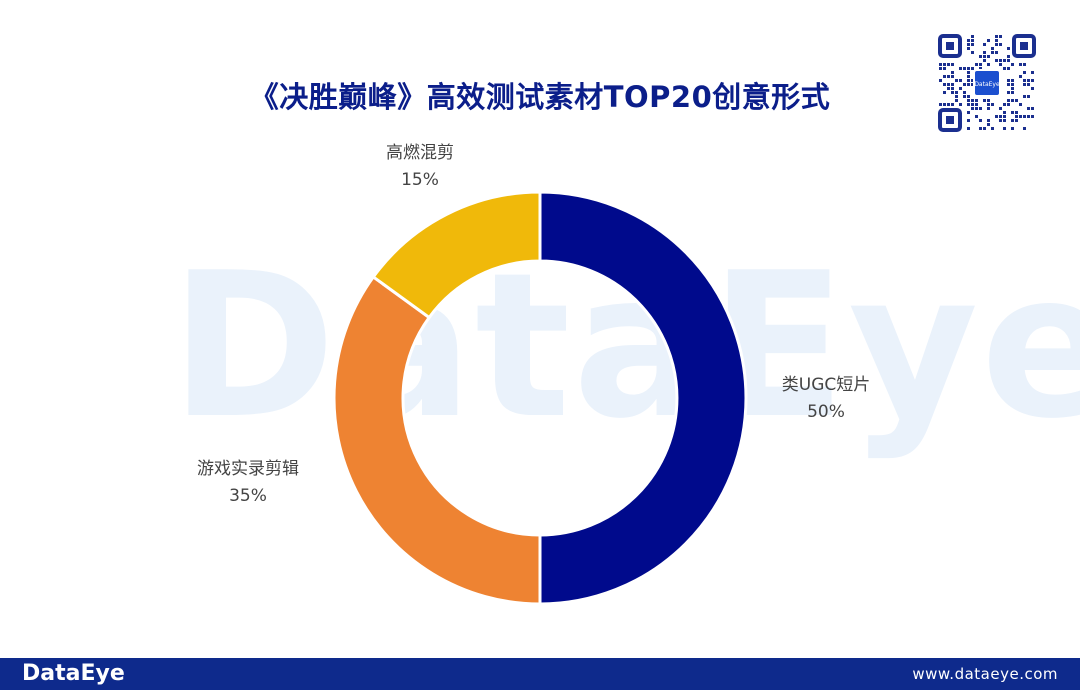  What do you see at coordinates (420, 153) in the screenshot?
I see `slice-category-label: 高燃混剪` at bounding box center [420, 153].